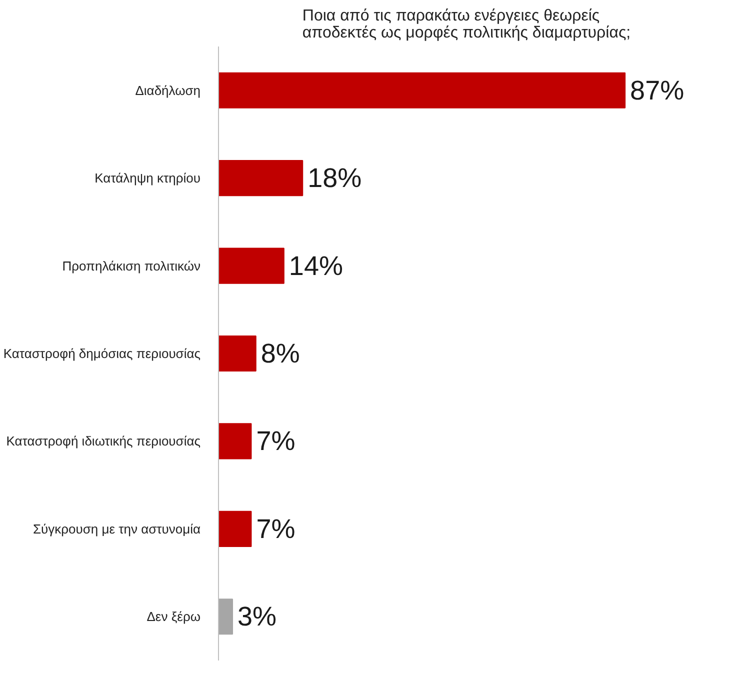  Describe the element at coordinates (168, 90) in the screenshot. I see `y-tick-label: Διαδήλωση` at that location.